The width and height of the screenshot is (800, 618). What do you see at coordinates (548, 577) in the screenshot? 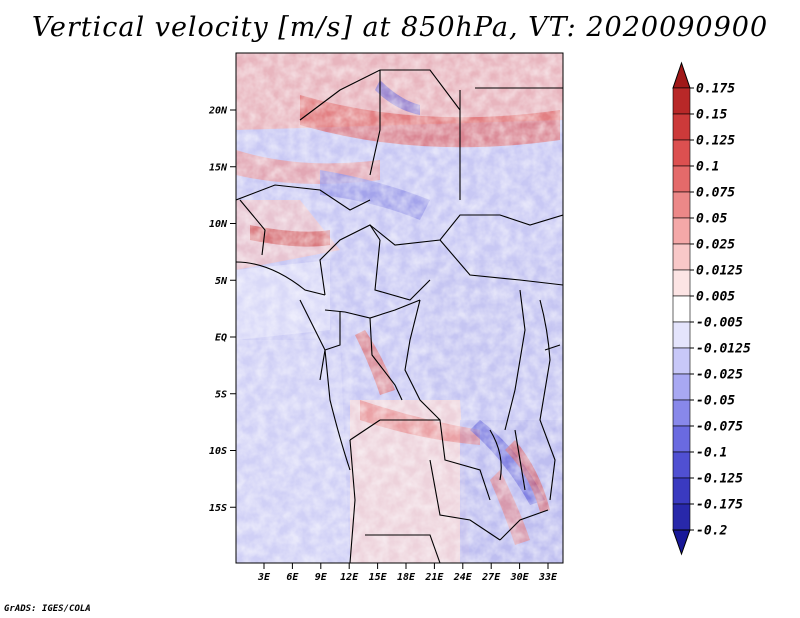
I see `lon-tick-label: 33E` at bounding box center [548, 577].